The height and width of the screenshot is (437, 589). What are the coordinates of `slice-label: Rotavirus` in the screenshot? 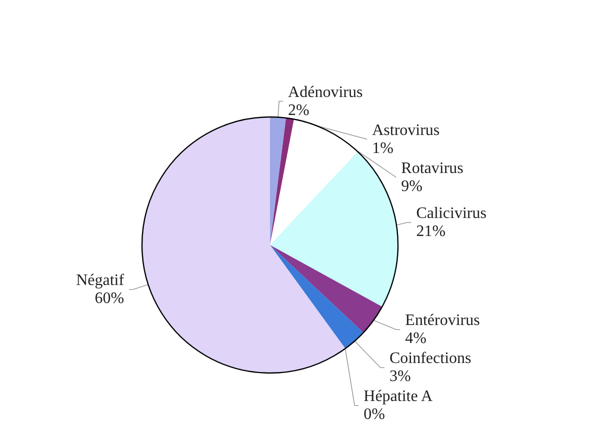 It's located at (432, 168).